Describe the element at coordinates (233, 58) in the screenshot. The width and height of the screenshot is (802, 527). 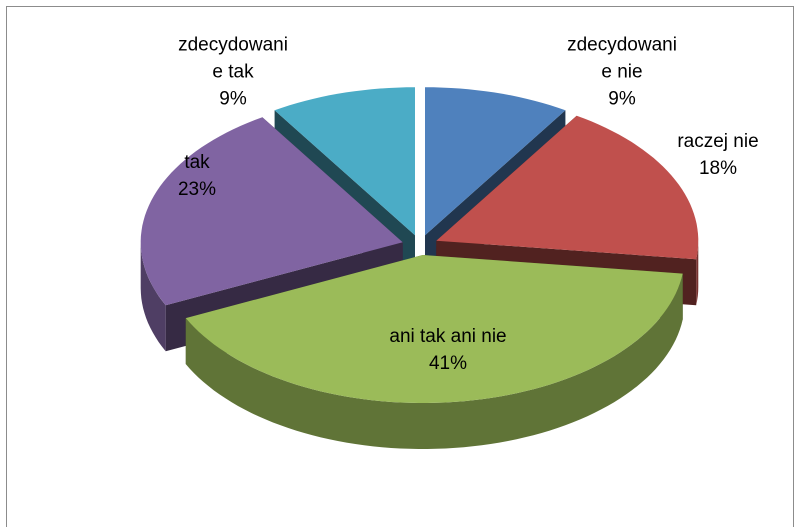
I see `category-label: zdecydowanie tak` at that location.